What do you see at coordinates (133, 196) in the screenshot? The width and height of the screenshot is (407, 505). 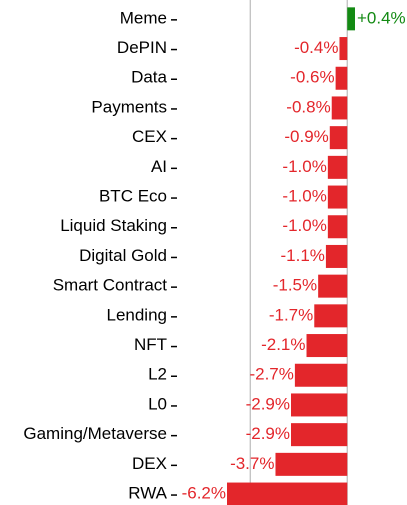 I see `y-tick-label: BTC Eco` at bounding box center [133, 196].